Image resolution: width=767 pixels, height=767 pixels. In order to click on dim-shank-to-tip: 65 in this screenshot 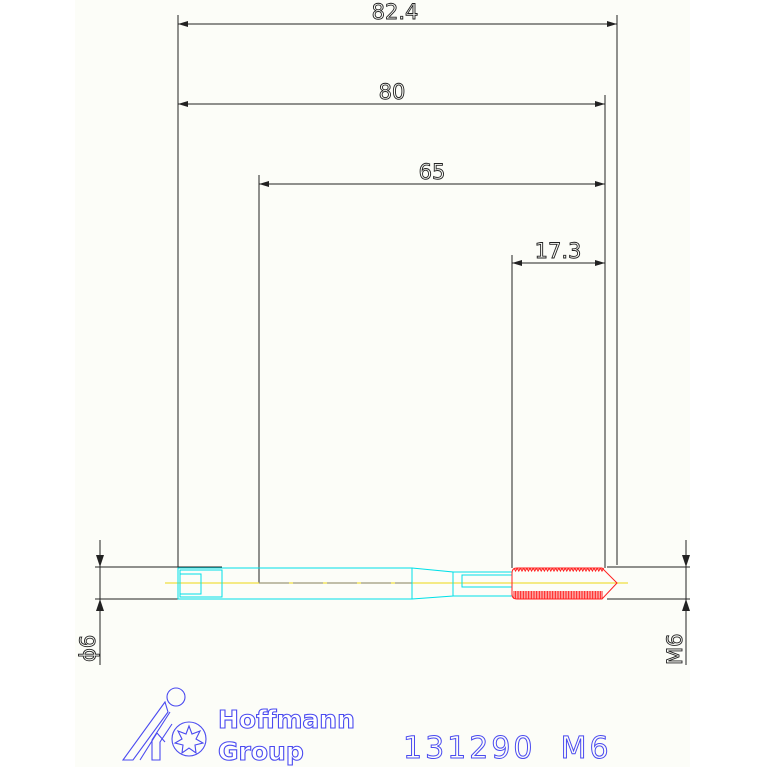, I will do `click(432, 172)`.